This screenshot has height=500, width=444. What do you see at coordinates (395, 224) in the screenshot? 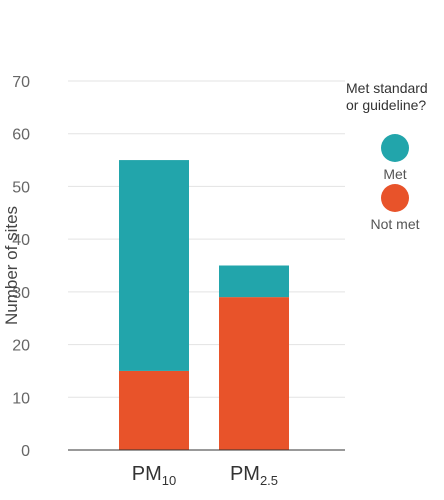
I see `legend-label-not-met: Not met` at bounding box center [395, 224].